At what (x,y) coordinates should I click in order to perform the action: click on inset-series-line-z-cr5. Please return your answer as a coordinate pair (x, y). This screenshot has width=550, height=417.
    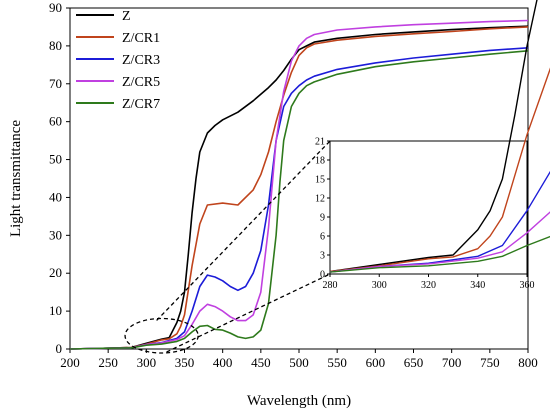
    Looking at the image, I should click on (439, 242).